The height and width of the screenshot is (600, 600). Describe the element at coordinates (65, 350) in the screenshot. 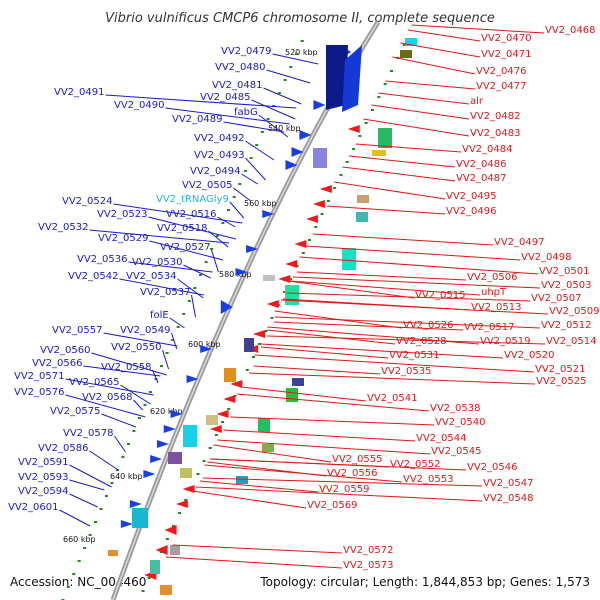

I see `gene-label: VV2_0560` at that location.